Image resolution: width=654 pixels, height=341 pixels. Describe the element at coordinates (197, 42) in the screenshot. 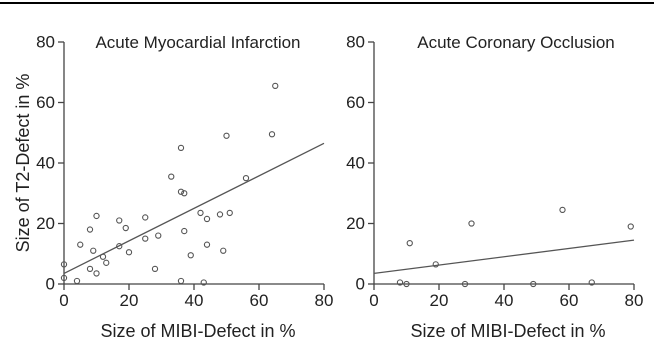

I see `chart-title: Acute Myocardial Infarction` at that location.